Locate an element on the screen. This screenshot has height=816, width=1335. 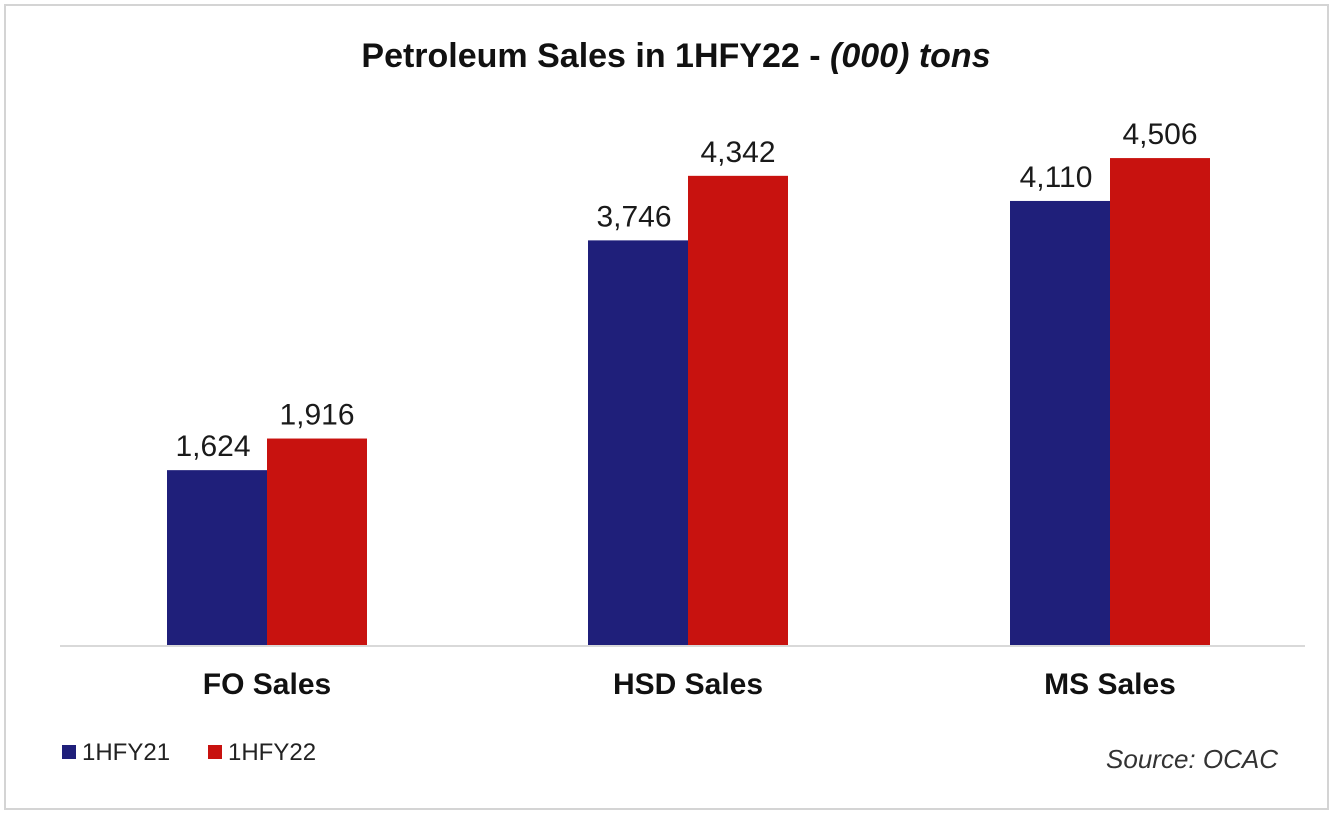
legend-swatch-1hfy22 is located at coordinates (215, 752).